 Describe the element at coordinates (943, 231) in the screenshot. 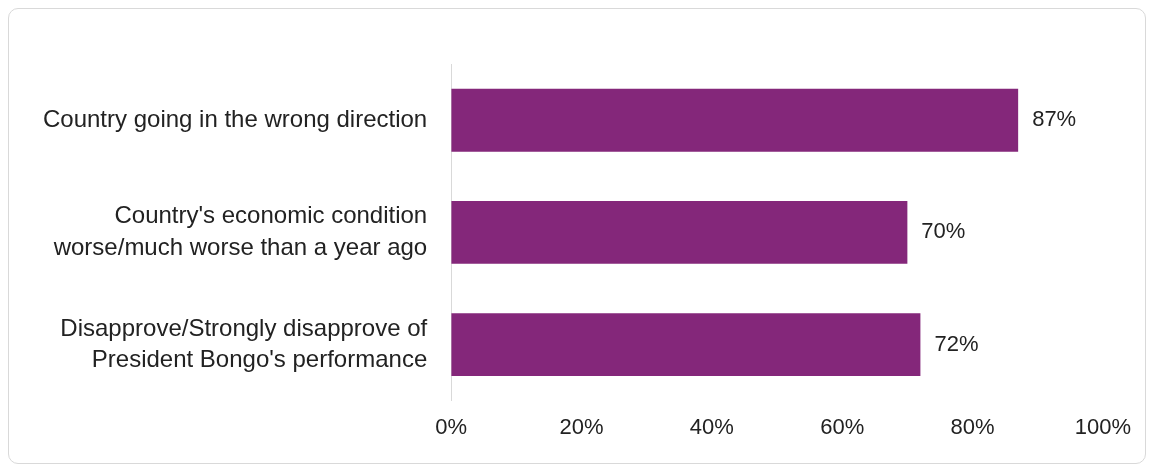

I see `data-label: 70%` at that location.